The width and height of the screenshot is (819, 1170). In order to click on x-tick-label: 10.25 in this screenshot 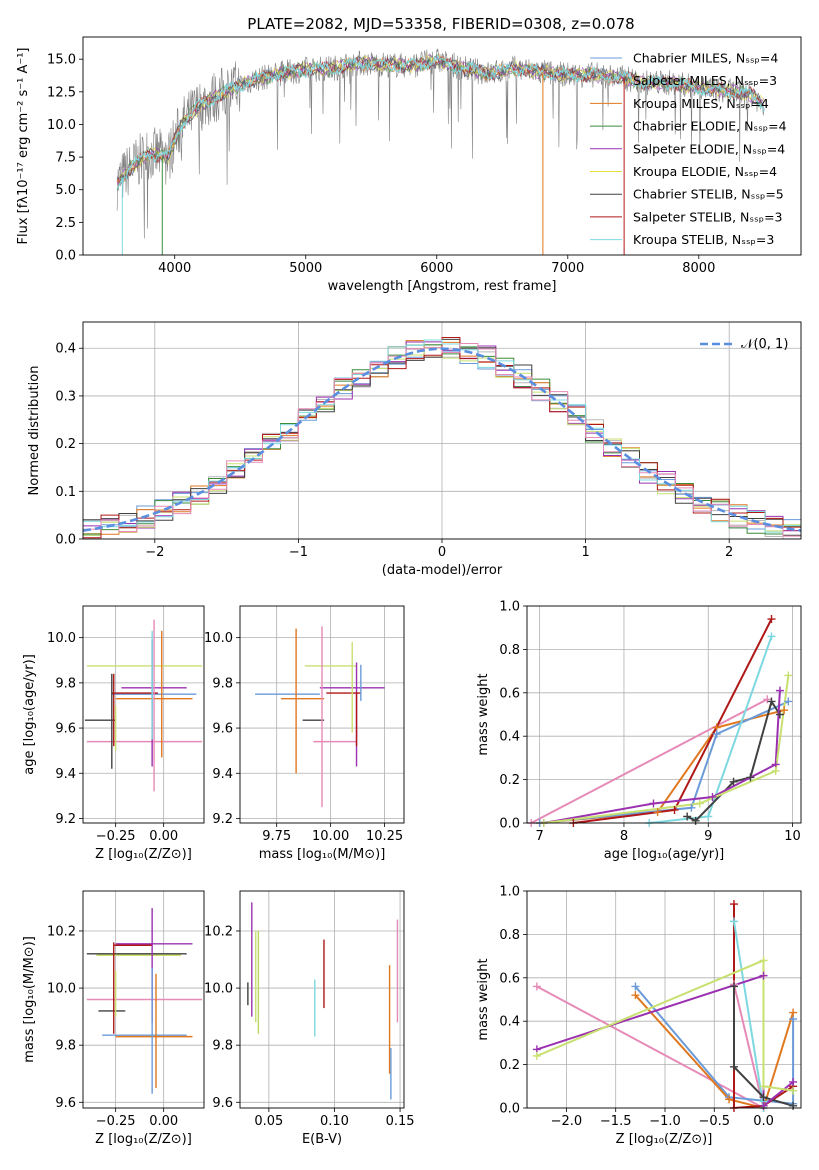, I will do `click(384, 836)`.